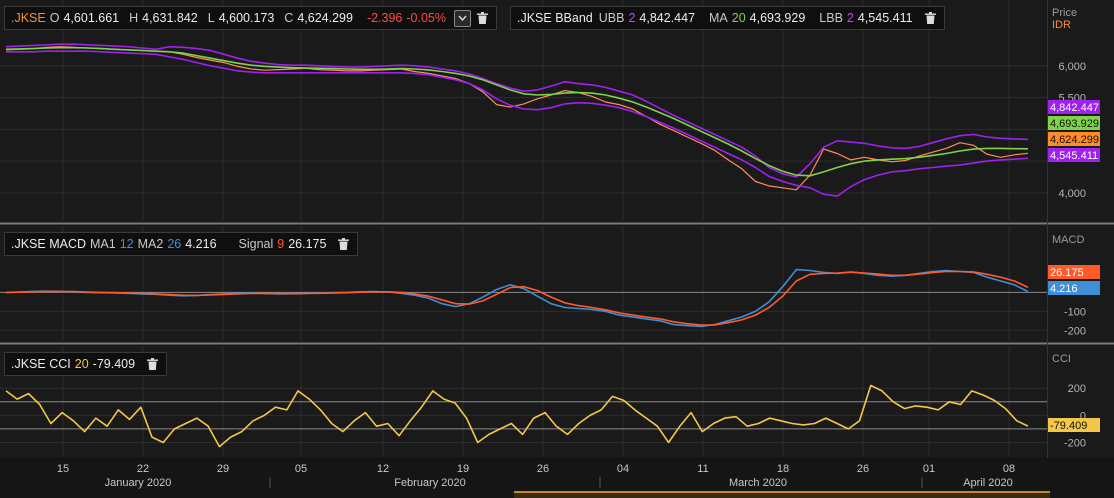 The image size is (1114, 498). Describe the element at coordinates (1068, 240) in the screenshot. I see `macd-axis-title: MACD` at that location.